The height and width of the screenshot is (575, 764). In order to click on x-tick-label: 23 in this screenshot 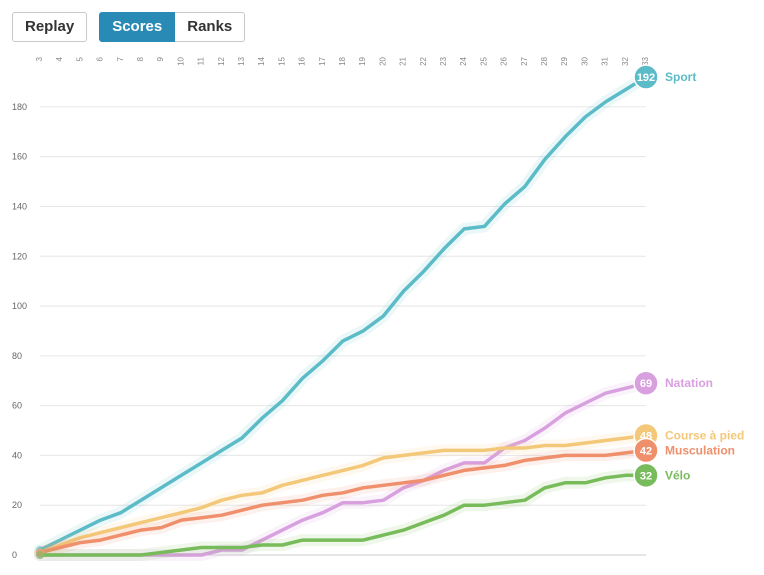, I will do `click(443, 60)`.